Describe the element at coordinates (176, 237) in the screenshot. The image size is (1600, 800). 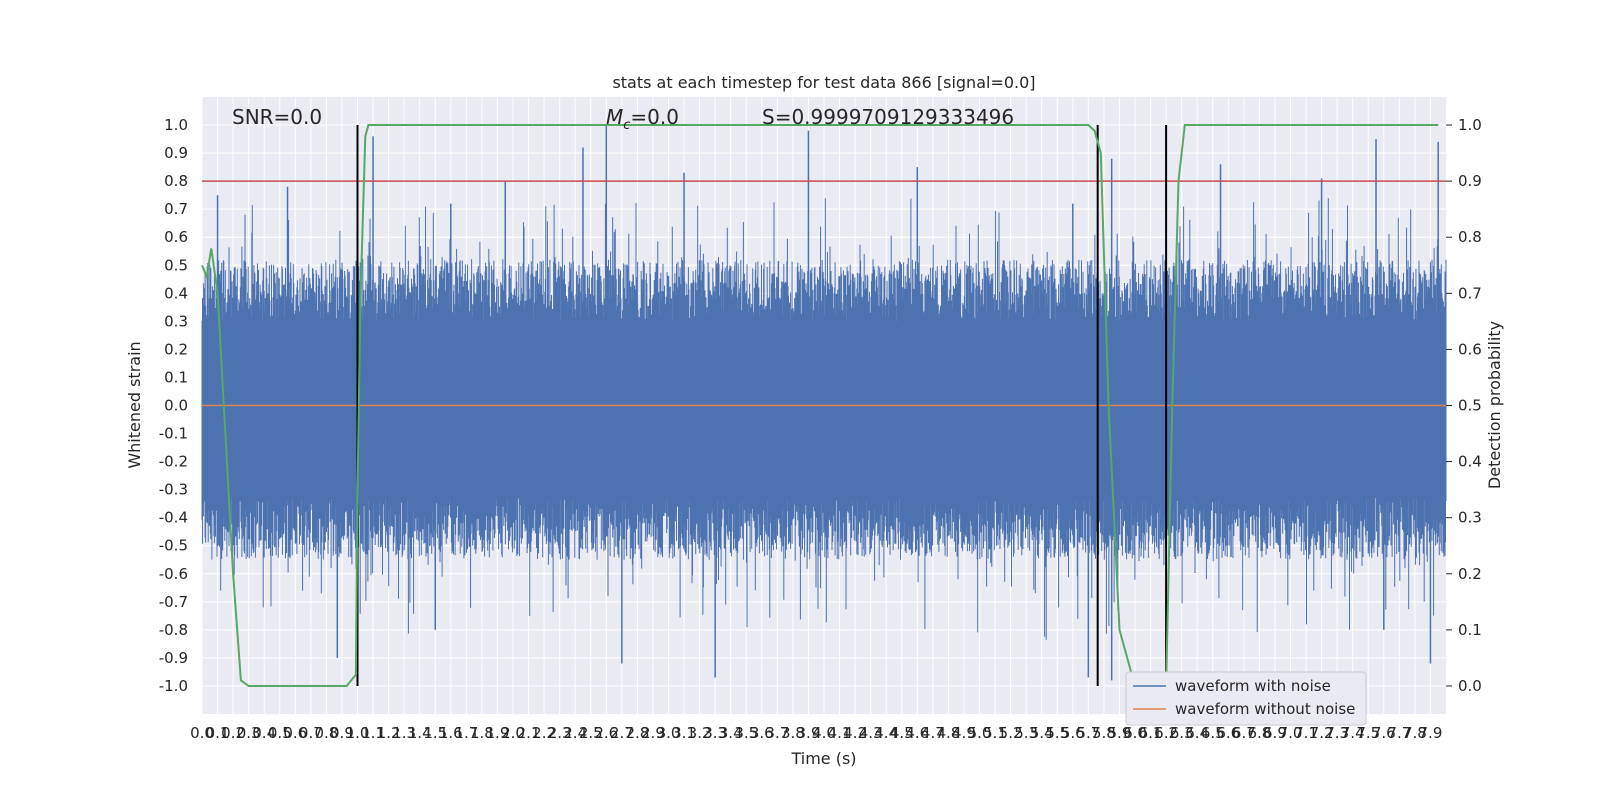
I see `y-tick-label: 0.6` at that location.